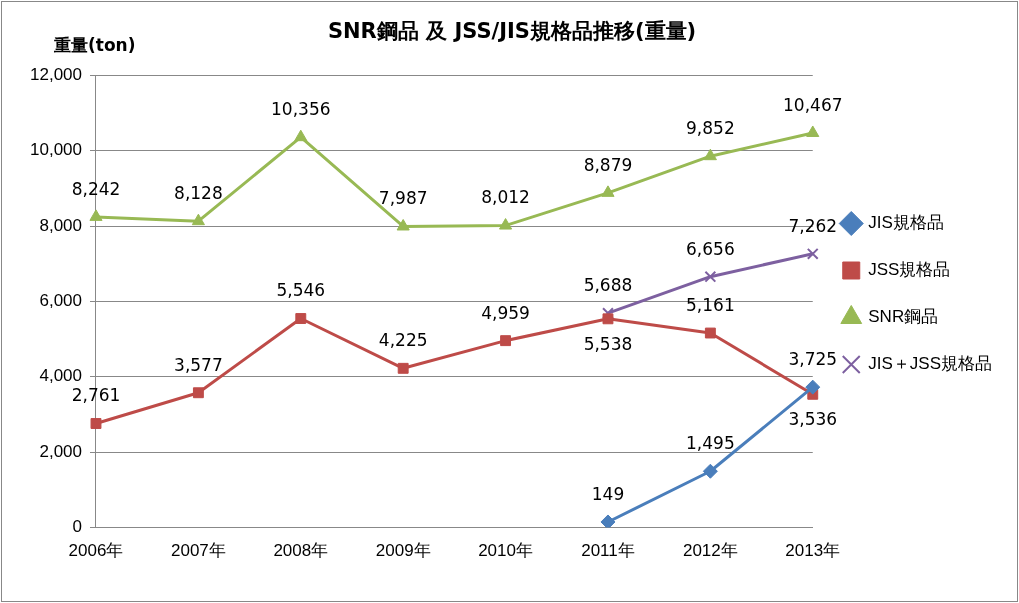 The width and height of the screenshot is (1019, 603). Describe the element at coordinates (512, 31) in the screenshot. I see `chart-title: SNR鋼品 及 JSS/JIS規格品推移(重量)` at that location.